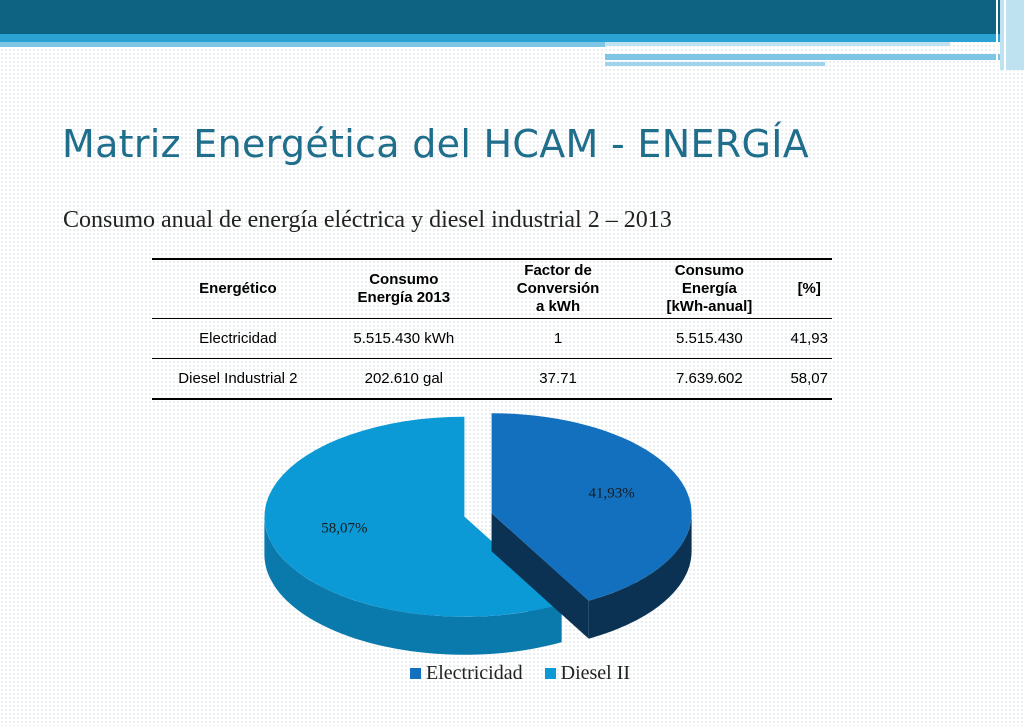 The width and height of the screenshot is (1024, 726). I want to click on table-cell: 202.610 gal, so click(403, 379).